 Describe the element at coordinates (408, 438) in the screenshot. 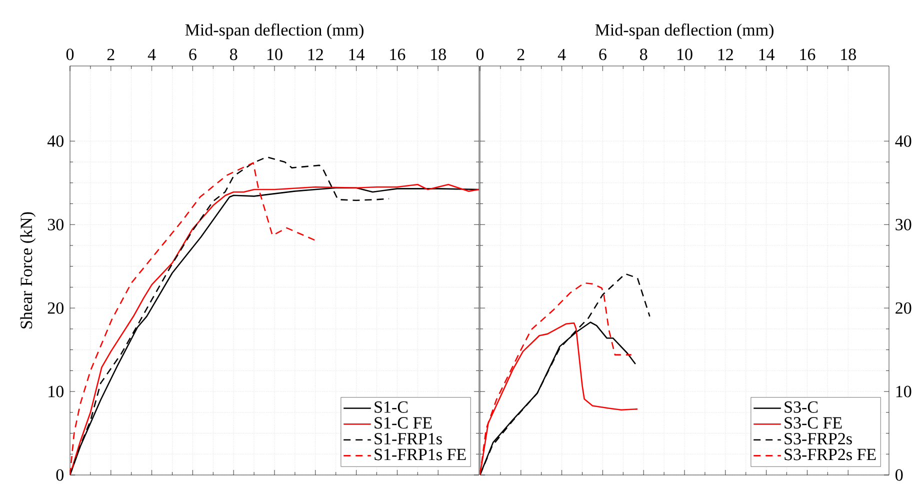

I see `legend-label: S1-FRP1s` at that location.